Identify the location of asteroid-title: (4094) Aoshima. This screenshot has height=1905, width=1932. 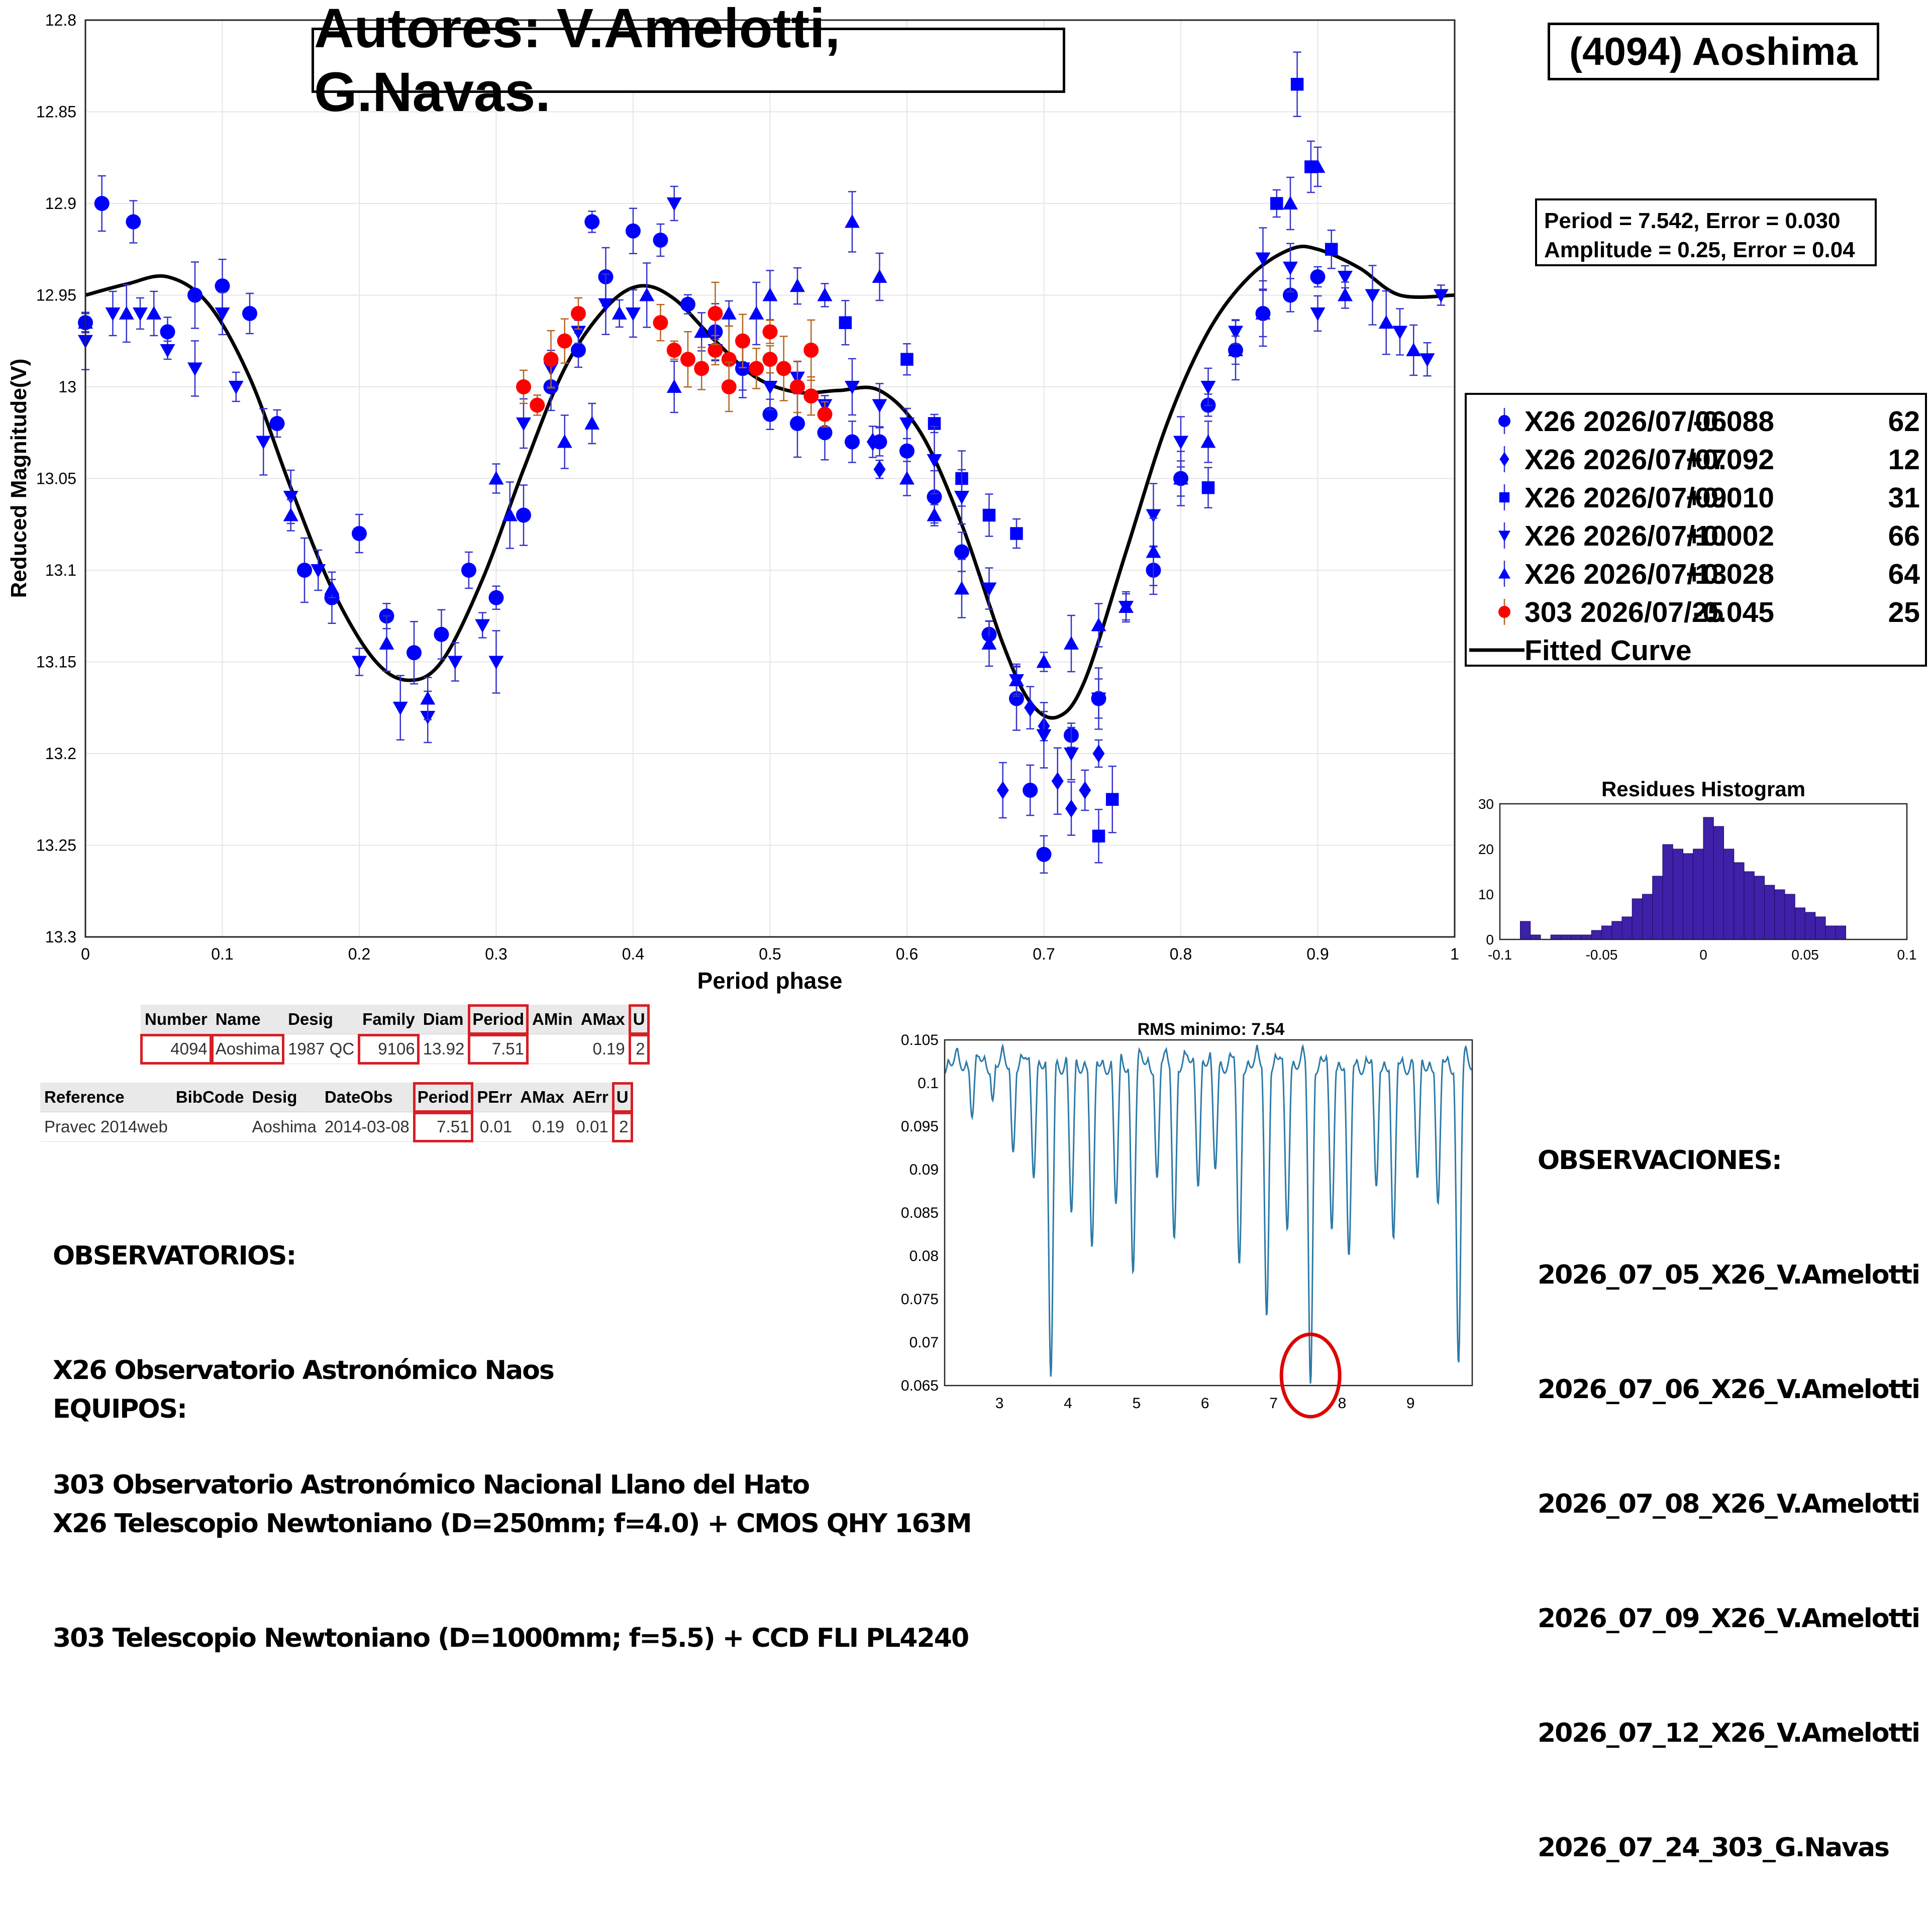
(1713, 51).